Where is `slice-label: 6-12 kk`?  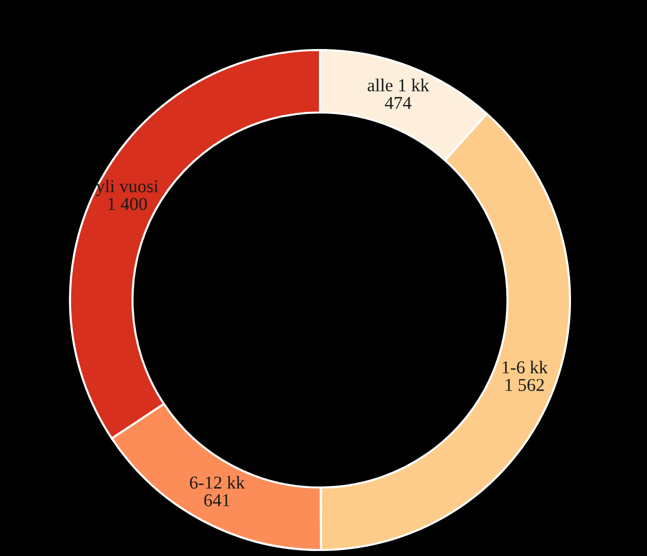
slice-label: 6-12 kk is located at coordinates (217, 482).